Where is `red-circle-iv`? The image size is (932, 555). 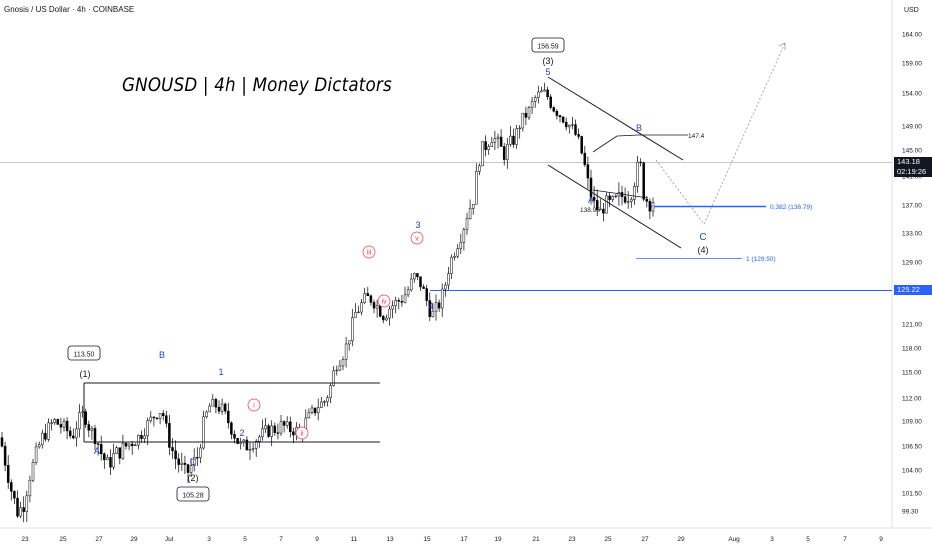
red-circle-iv is located at coordinates (384, 301).